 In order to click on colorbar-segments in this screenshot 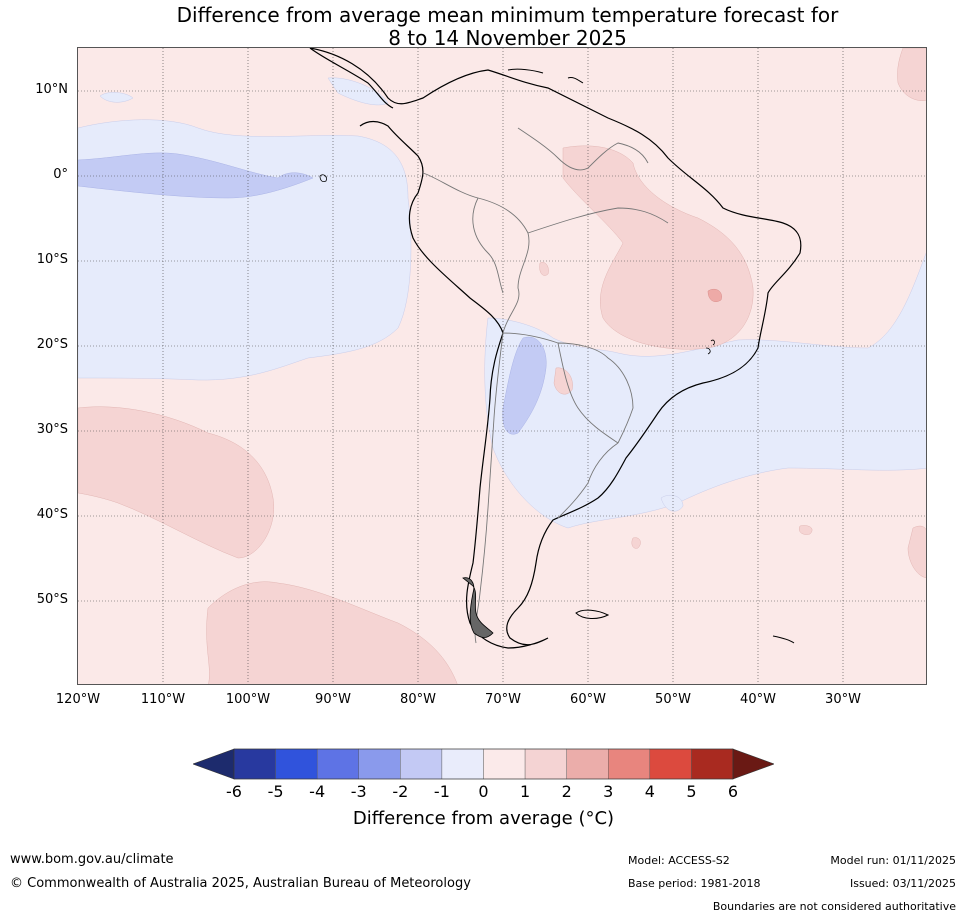, I will do `click(483, 764)`.